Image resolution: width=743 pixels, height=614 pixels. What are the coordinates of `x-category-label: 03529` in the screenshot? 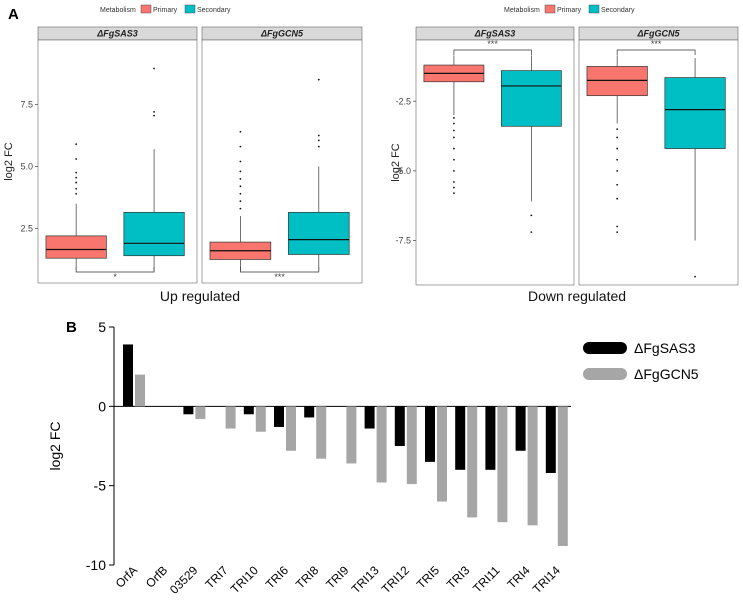 It's located at (184, 580).